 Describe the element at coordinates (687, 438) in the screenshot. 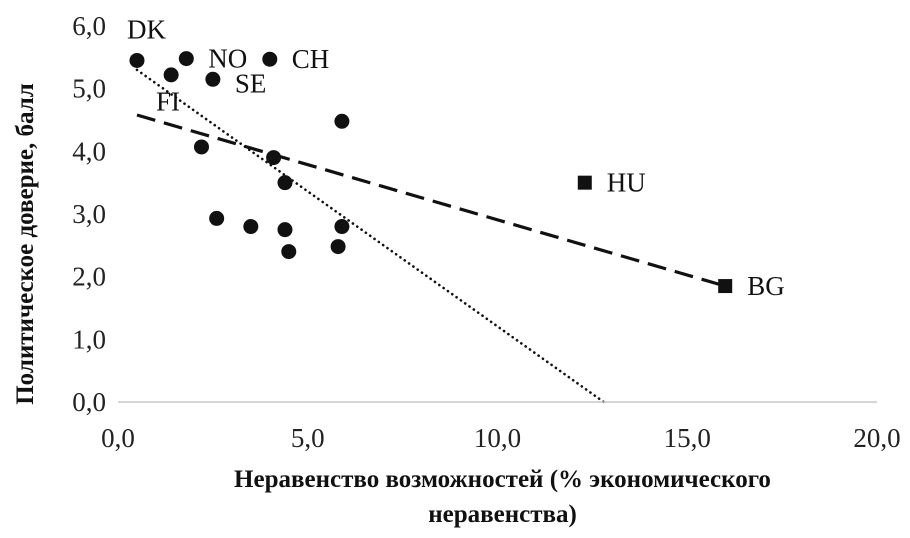

I see `x-tick-label: 15,0` at that location.